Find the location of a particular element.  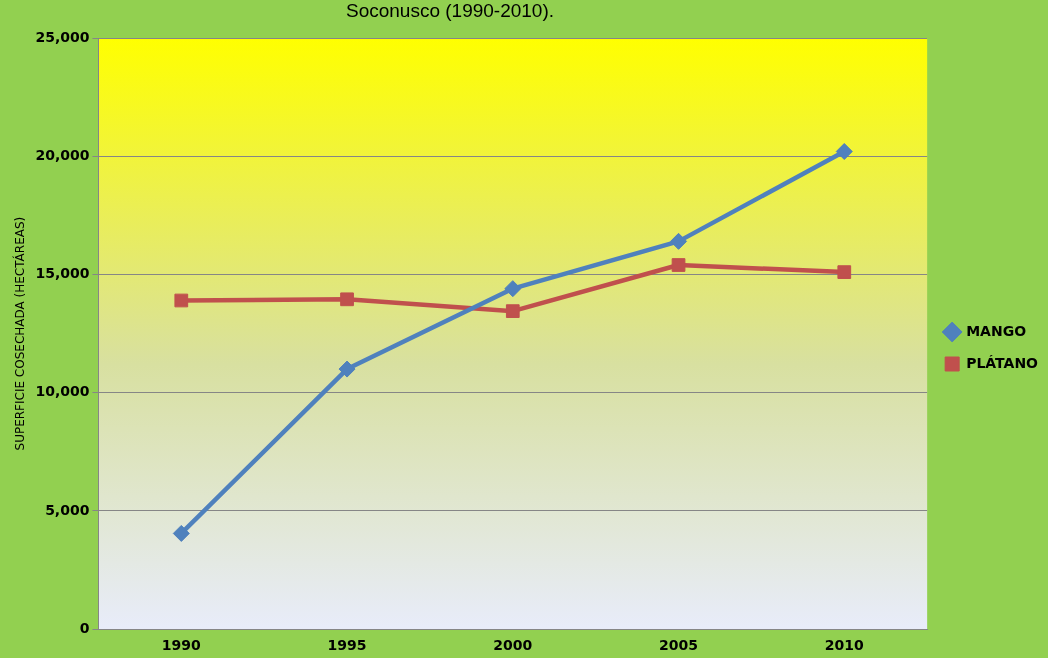

x-tick-label: 2000 is located at coordinates (513, 645).